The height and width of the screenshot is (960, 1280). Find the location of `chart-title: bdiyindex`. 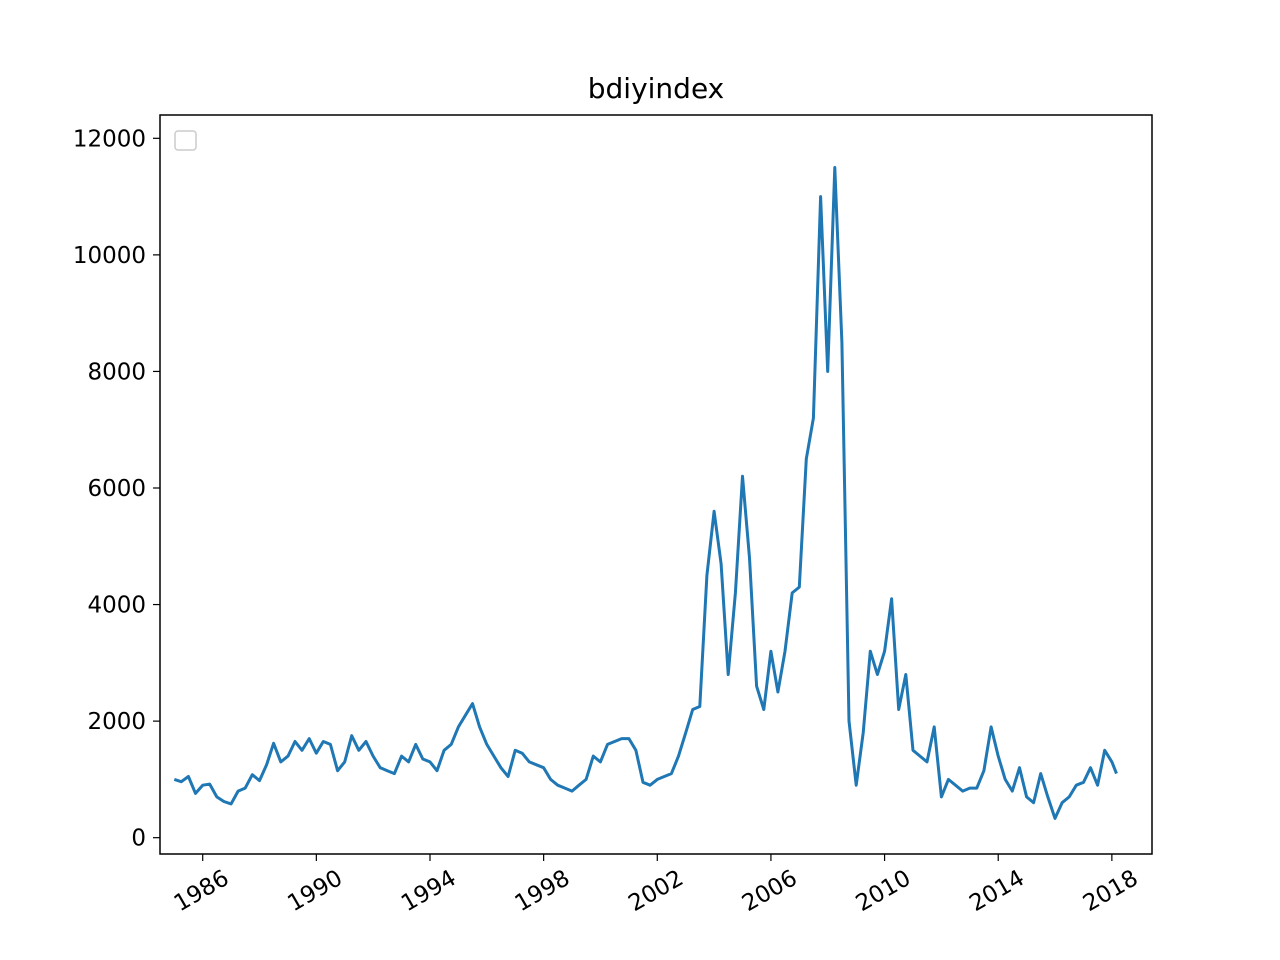

chart-title: bdiyindex is located at coordinates (656, 88).